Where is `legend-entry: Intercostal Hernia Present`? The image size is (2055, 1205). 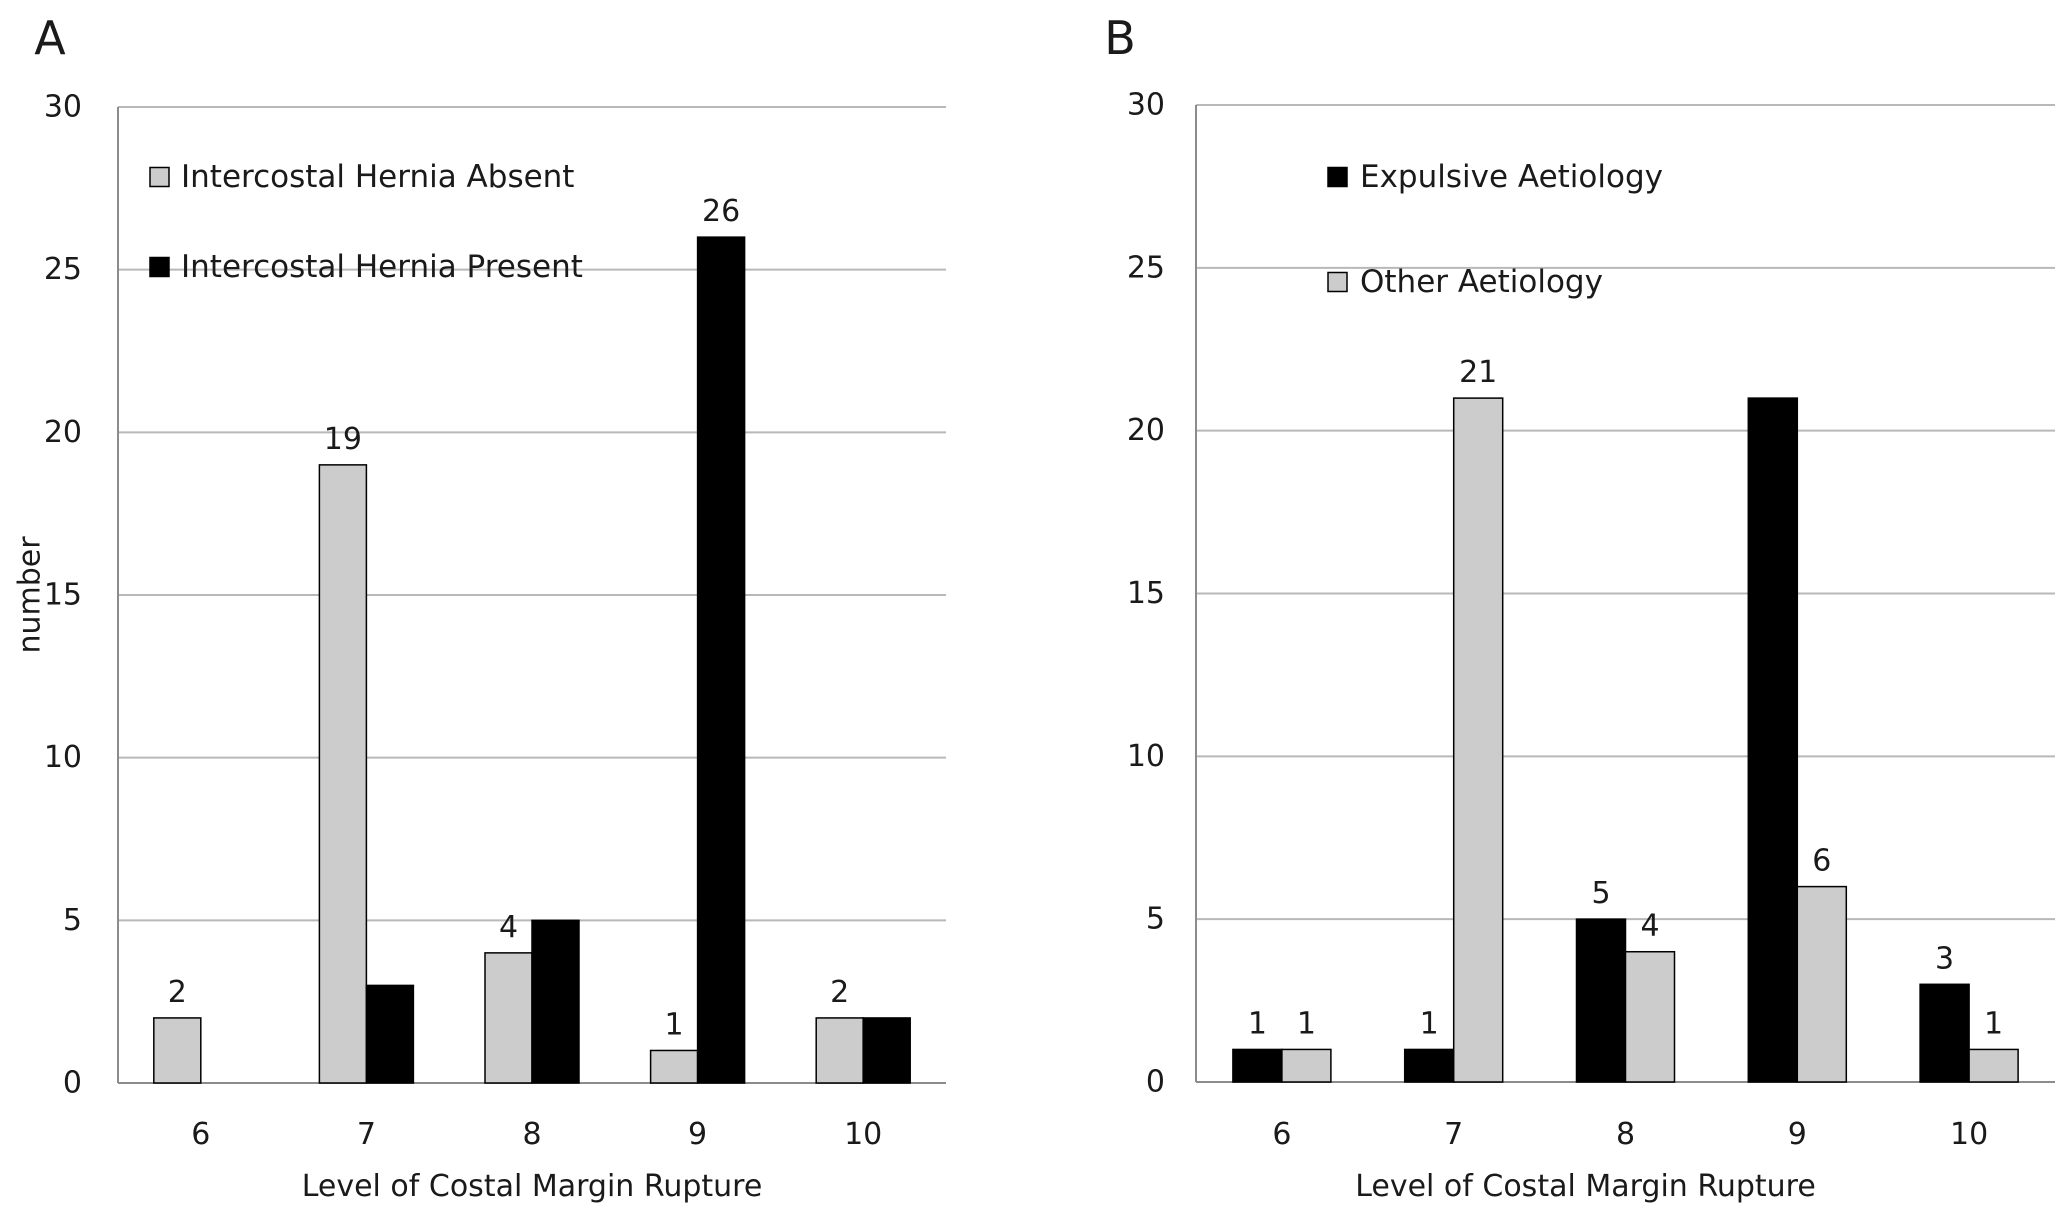
legend-entry: Intercostal Hernia Present is located at coordinates (382, 267).